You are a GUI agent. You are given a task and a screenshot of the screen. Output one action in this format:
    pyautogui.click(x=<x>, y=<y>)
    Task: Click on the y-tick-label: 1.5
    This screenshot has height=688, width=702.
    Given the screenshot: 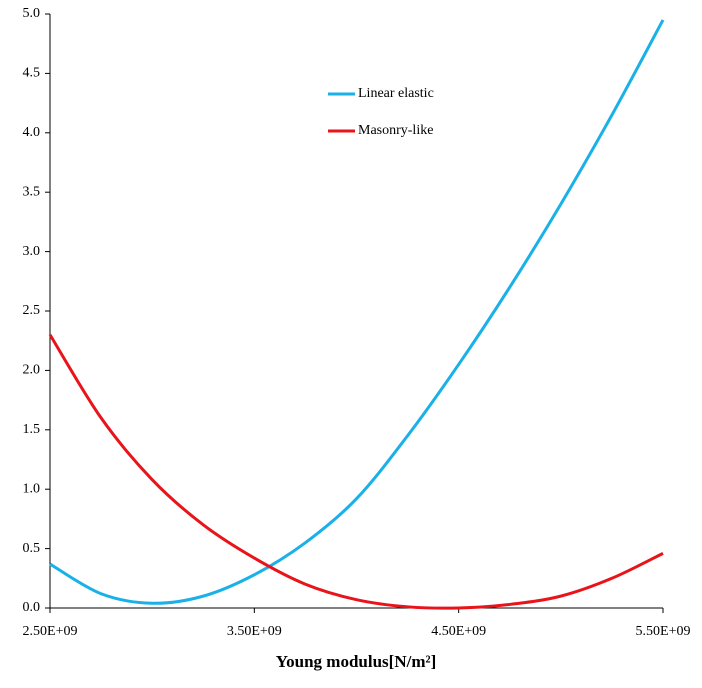 What is the action you would take?
    pyautogui.click(x=32, y=429)
    